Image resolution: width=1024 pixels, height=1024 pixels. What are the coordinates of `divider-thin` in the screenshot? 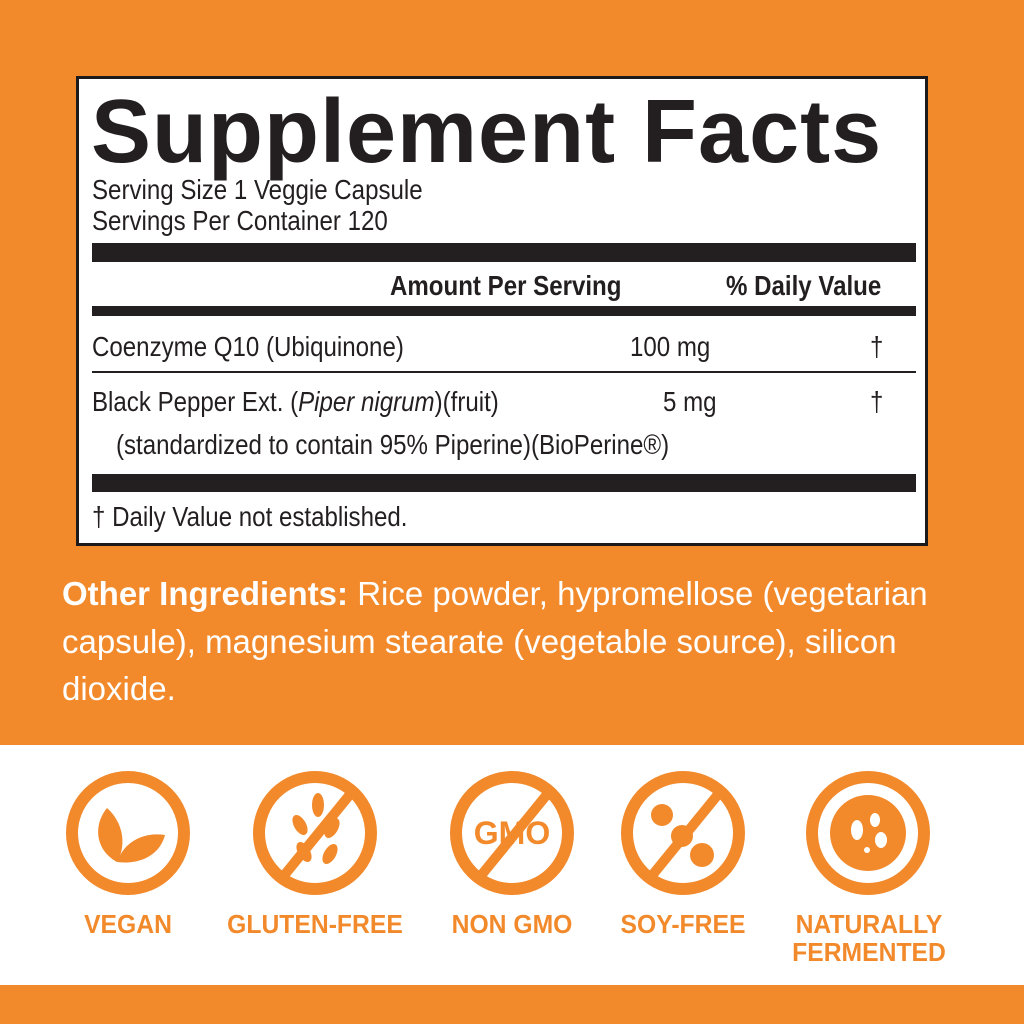 It's located at (504, 372).